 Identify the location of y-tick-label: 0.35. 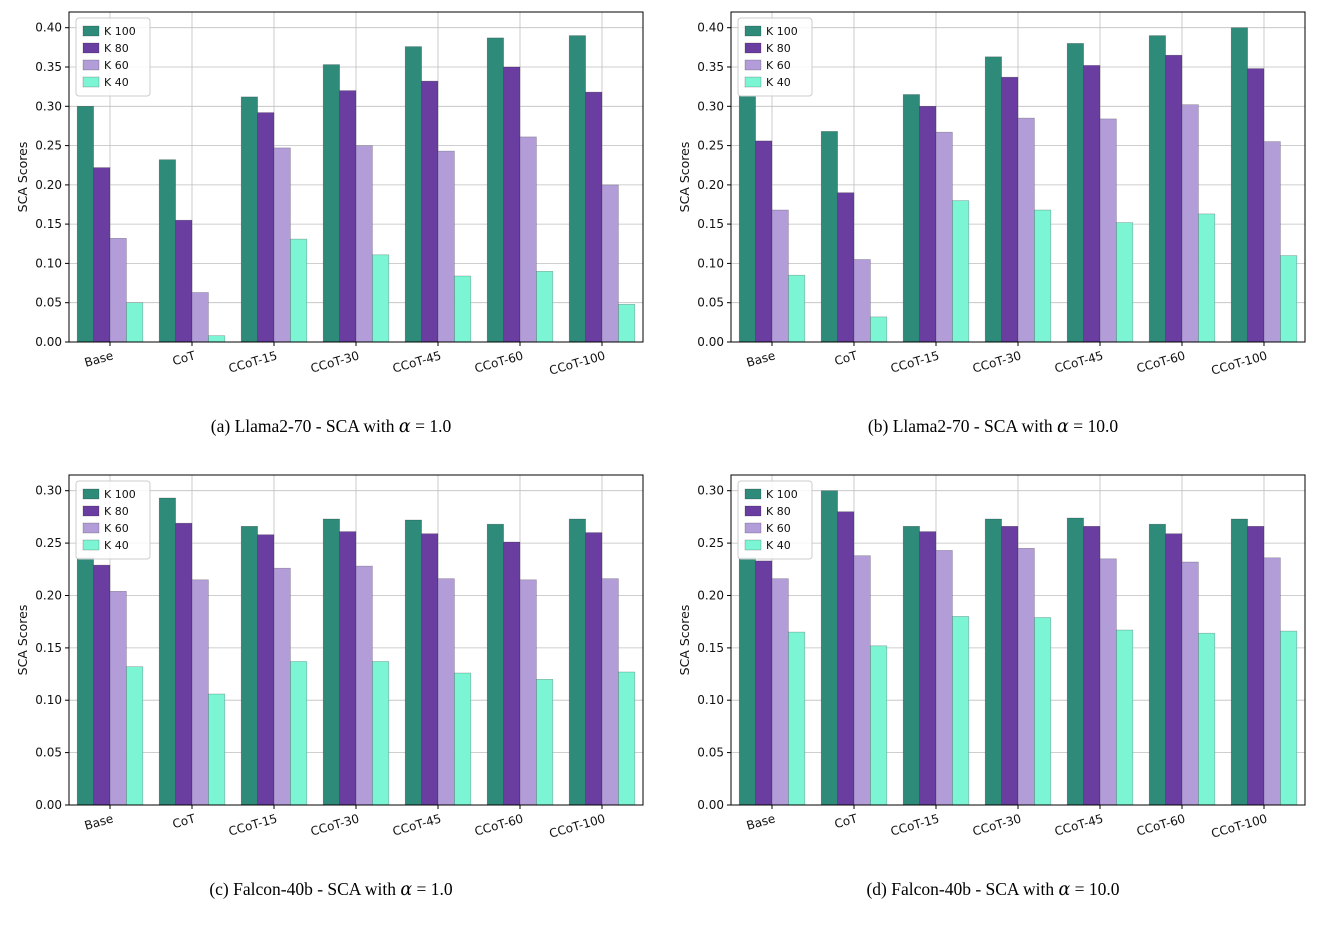
(48, 67).